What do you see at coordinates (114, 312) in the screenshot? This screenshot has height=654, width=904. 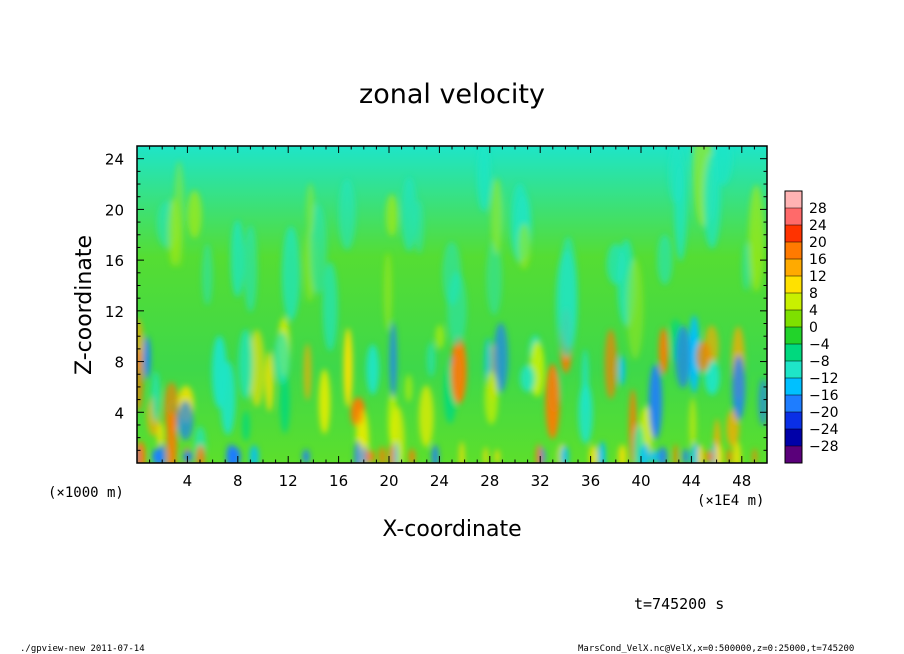 I see `y-tick-label: 12` at bounding box center [114, 312].